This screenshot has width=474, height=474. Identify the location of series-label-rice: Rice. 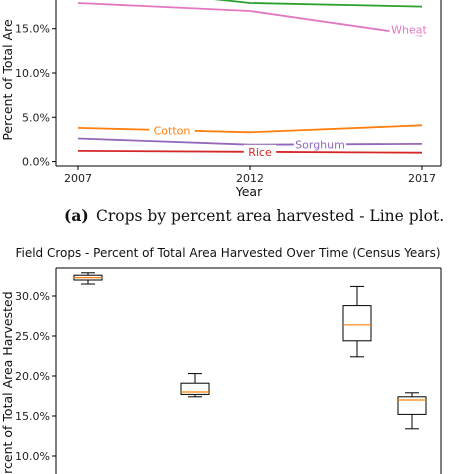
(260, 152).